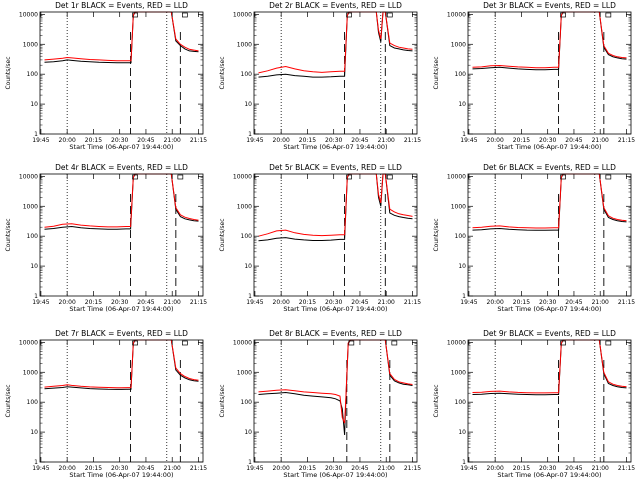 Image resolution: width=640 pixels, height=480 pixels. What do you see at coordinates (121, 167) in the screenshot?
I see `chart-title: Det 4r BLACK = Events, RED = LLD` at bounding box center [121, 167].